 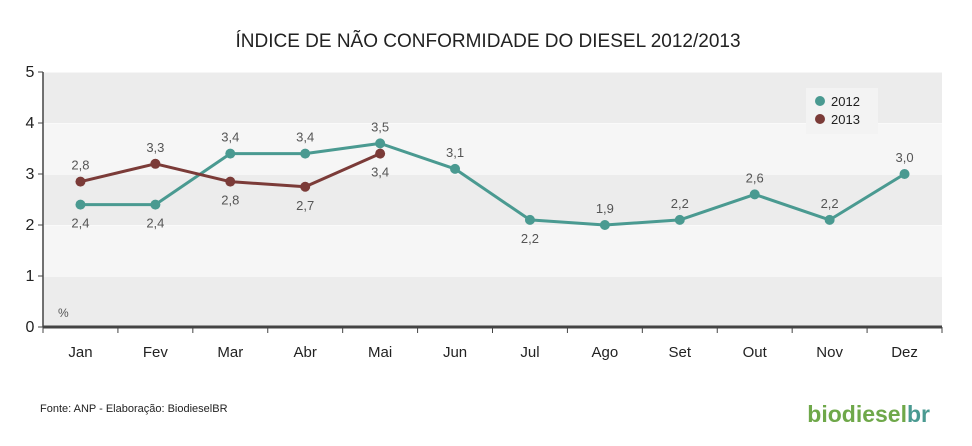 What do you see at coordinates (305, 352) in the screenshot?
I see `x-tick-label: Abr` at bounding box center [305, 352].